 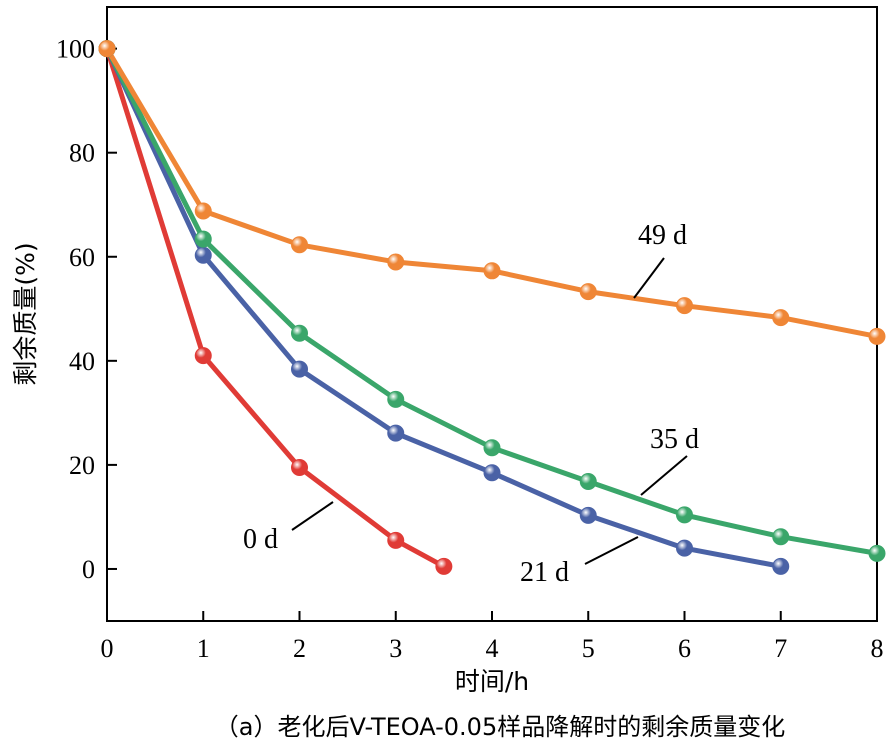 I want to click on series-label: 21 d, so click(x=544, y=572).